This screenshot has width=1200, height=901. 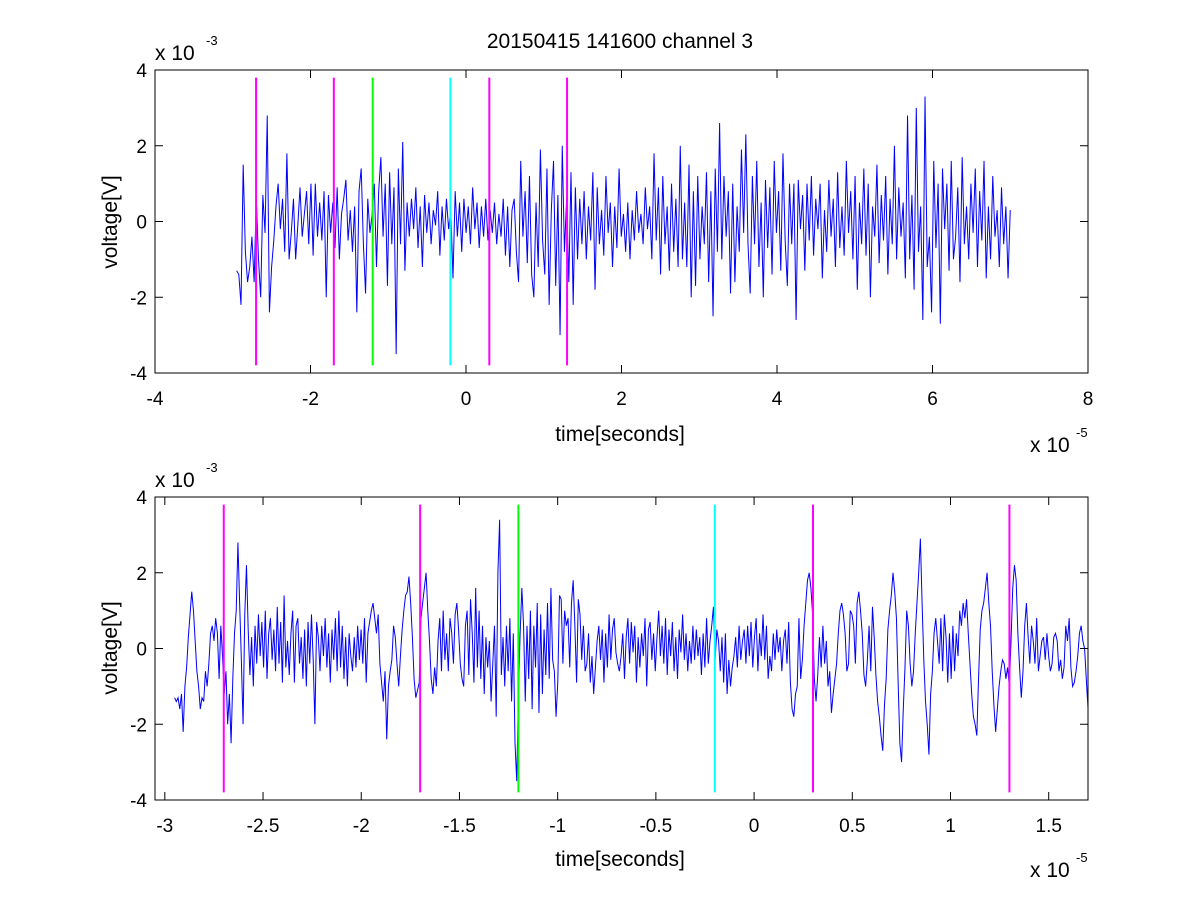 I want to click on bottom-plot-x-exponent: x 10 -5, so click(x=1059, y=866).